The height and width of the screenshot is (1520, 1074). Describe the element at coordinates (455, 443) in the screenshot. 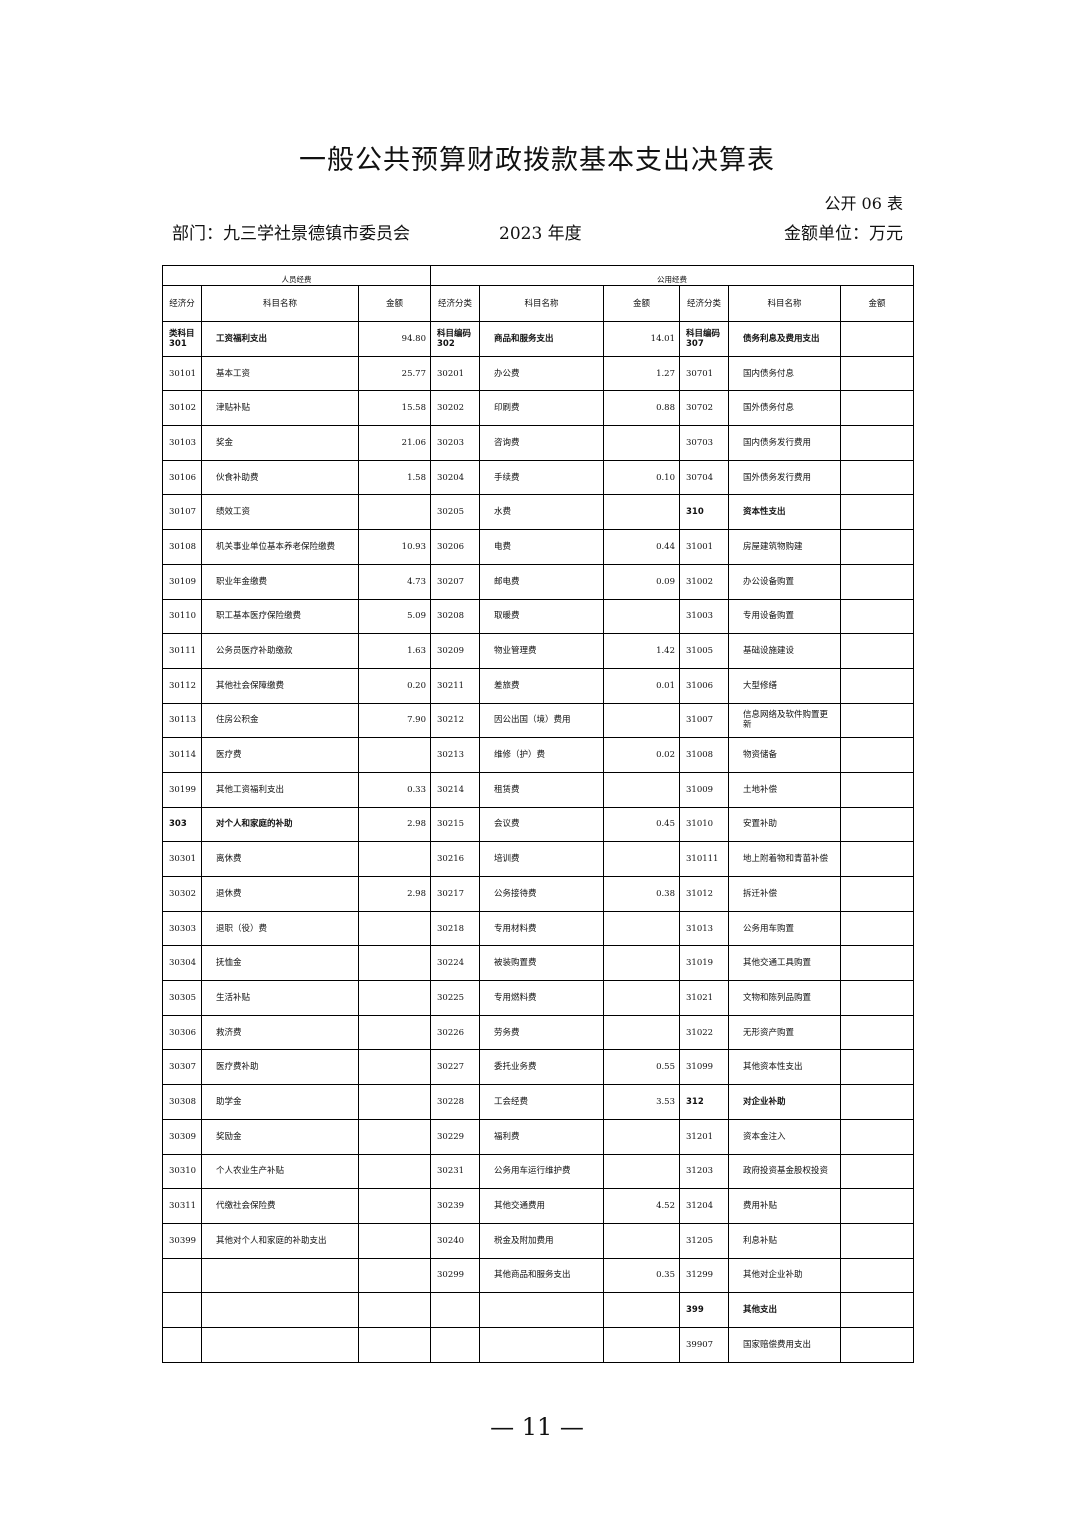

I see `code-cell: 30203` at that location.